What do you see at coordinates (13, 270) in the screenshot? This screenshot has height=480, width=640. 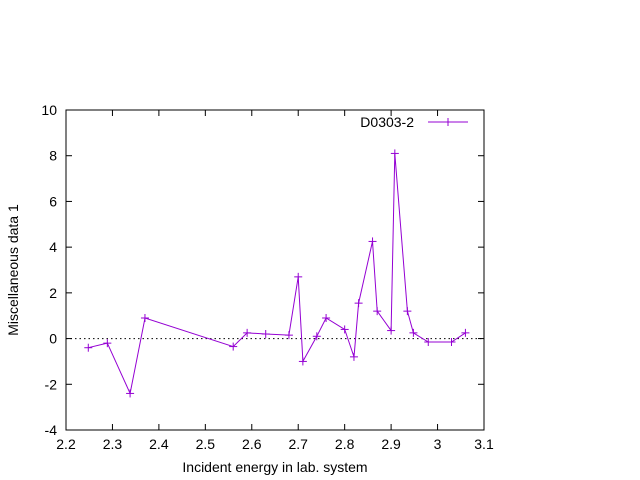 I see `y-axis-title: Miscellaneous data 1` at bounding box center [13, 270].